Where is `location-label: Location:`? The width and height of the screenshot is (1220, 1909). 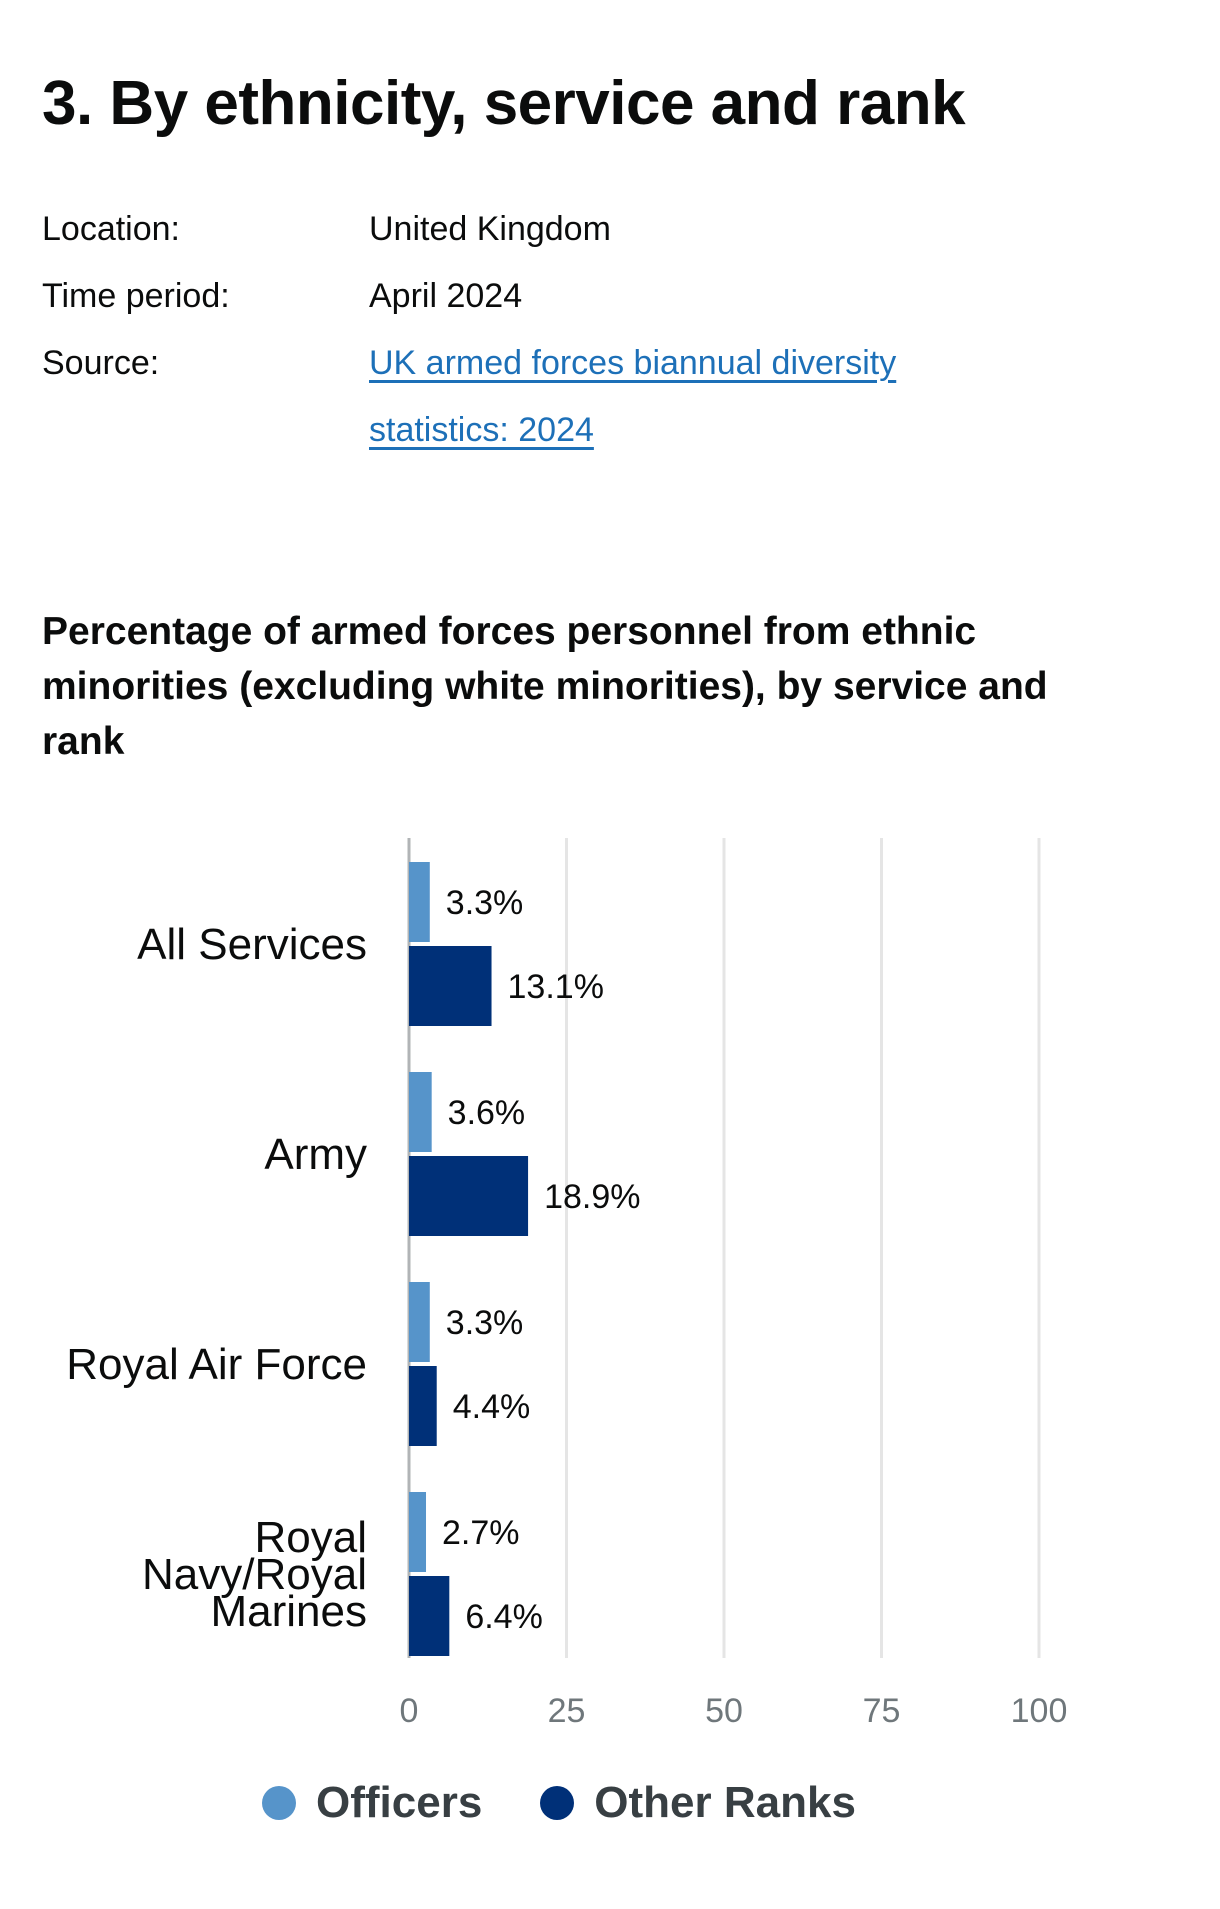
location-label: Location: is located at coordinates (111, 229).